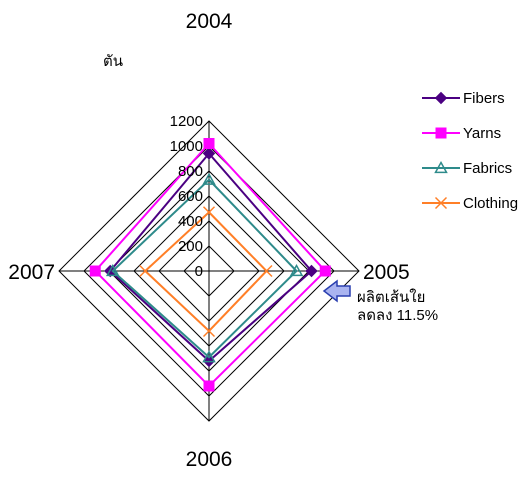 Image resolution: width=531 pixels, height=479 pixels. Describe the element at coordinates (482, 133) in the screenshot. I see `legend-label: Yarns` at that location.